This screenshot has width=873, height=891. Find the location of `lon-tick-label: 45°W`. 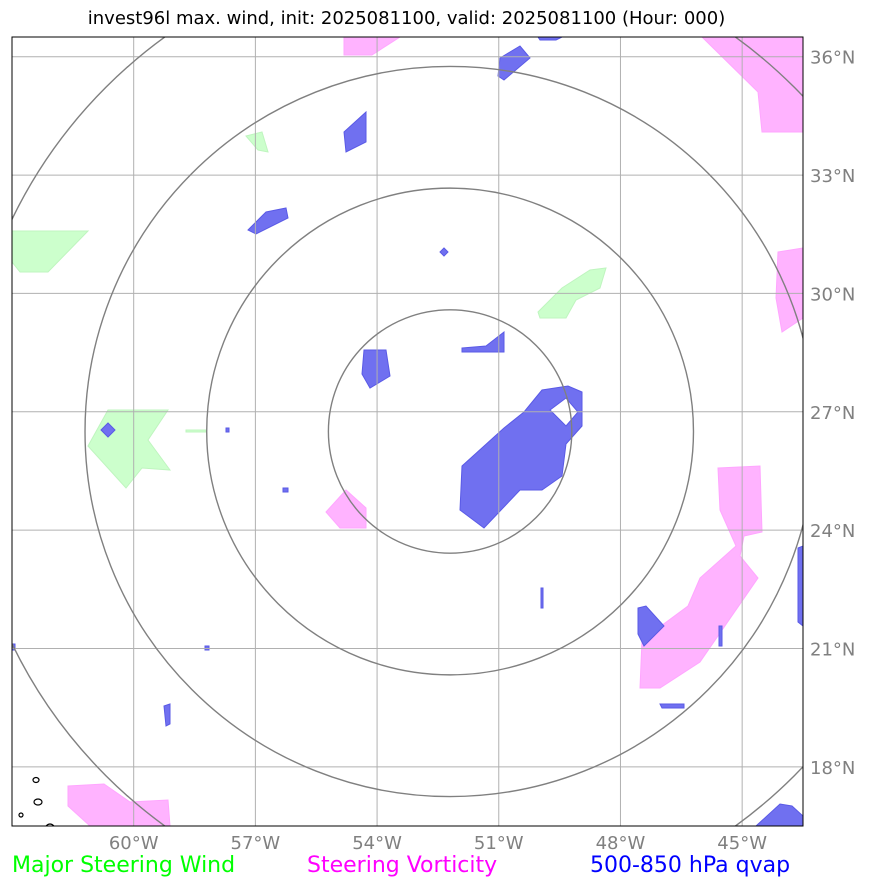

lon-tick-label: 45°W is located at coordinates (742, 843).